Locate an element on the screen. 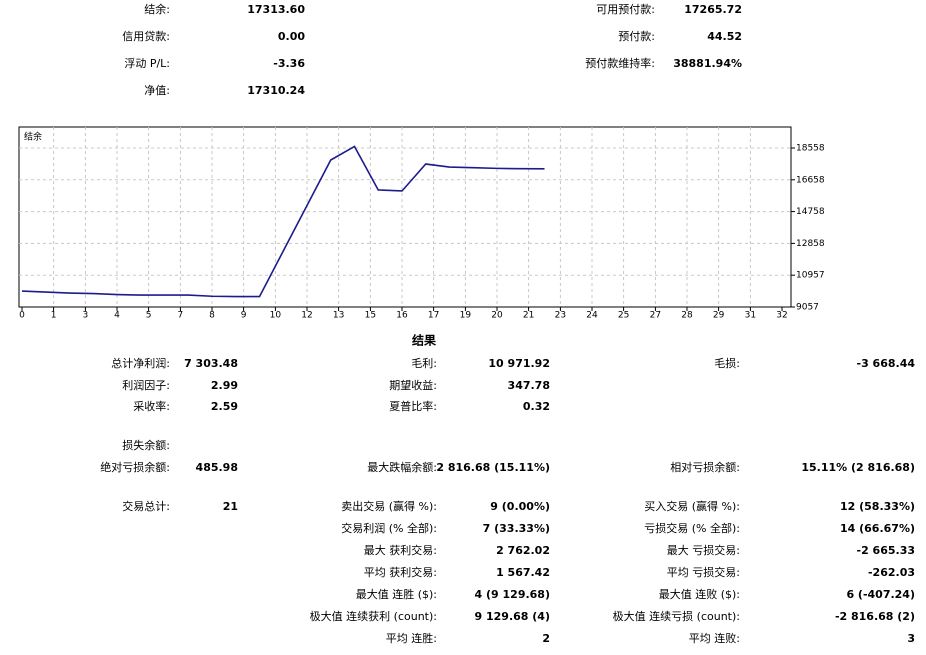  x-tick-label: 19 is located at coordinates (466, 316).